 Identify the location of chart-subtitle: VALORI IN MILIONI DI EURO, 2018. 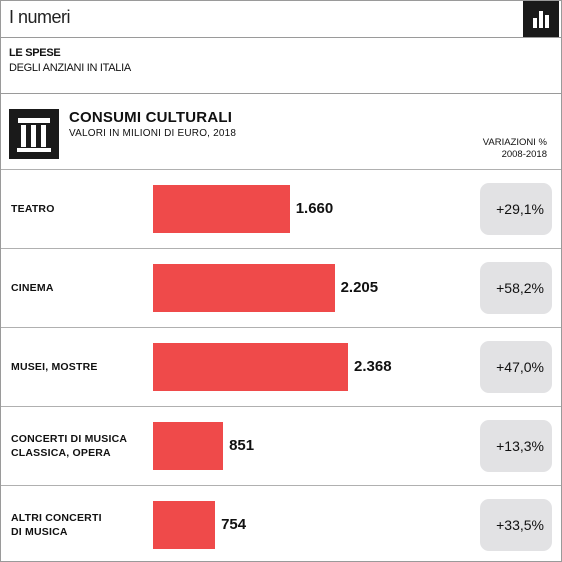
(153, 133).